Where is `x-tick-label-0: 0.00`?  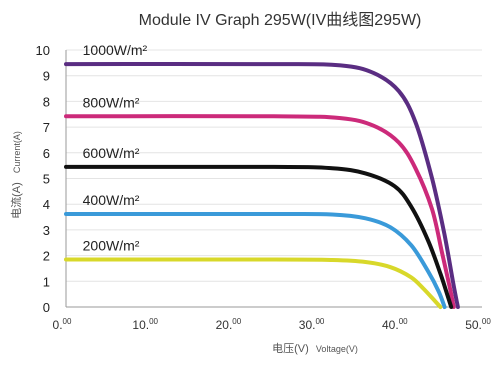
x-tick-label-0: 0.00 is located at coordinates (62, 324).